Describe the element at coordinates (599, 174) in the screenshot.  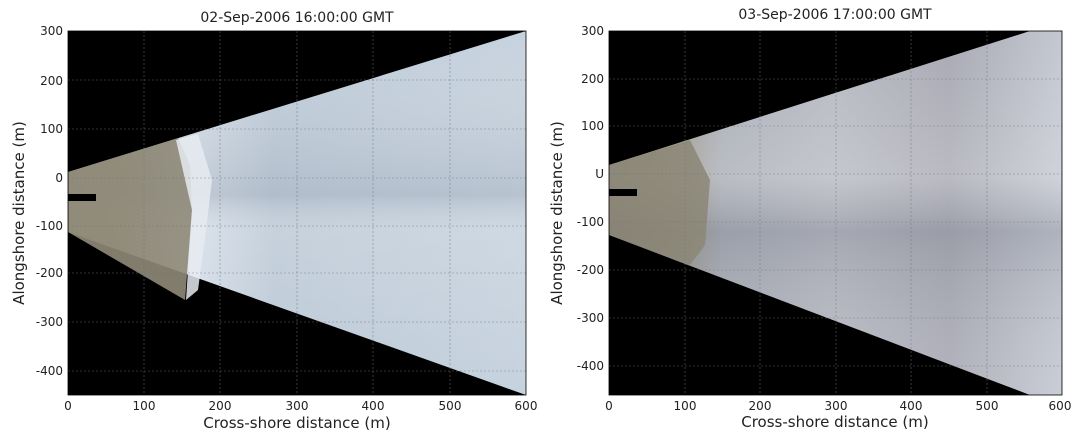
I see `right-ytick: U` at that location.